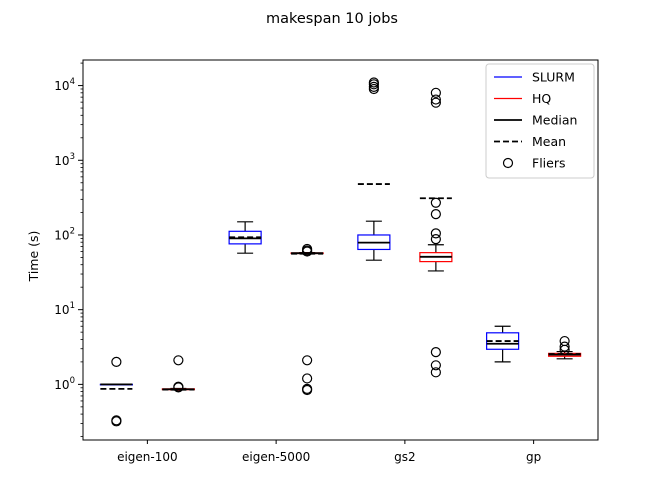  Describe the element at coordinates (147, 457) in the screenshot. I see `x-tick-label: eigen-100` at that location.